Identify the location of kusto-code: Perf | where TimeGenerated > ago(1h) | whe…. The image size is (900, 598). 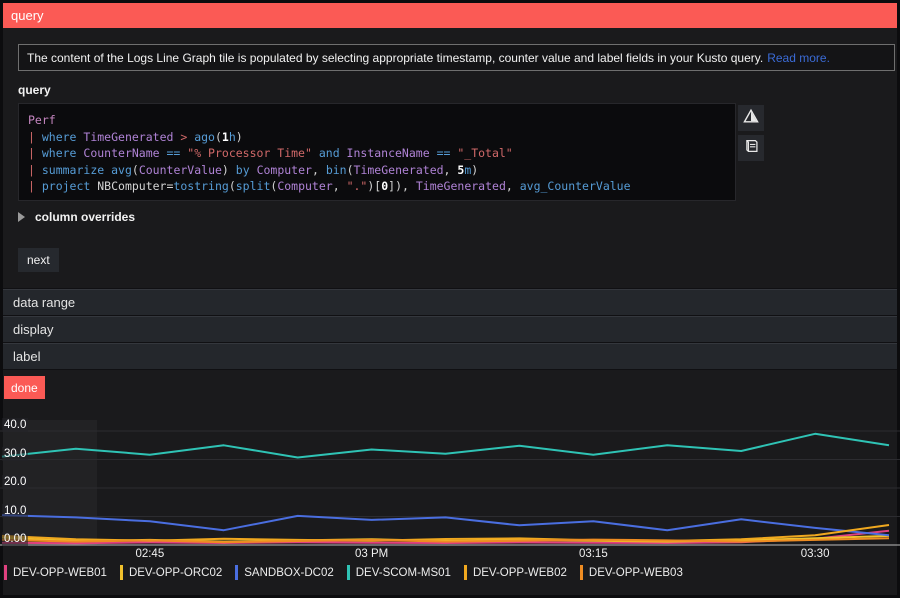
(377, 152).